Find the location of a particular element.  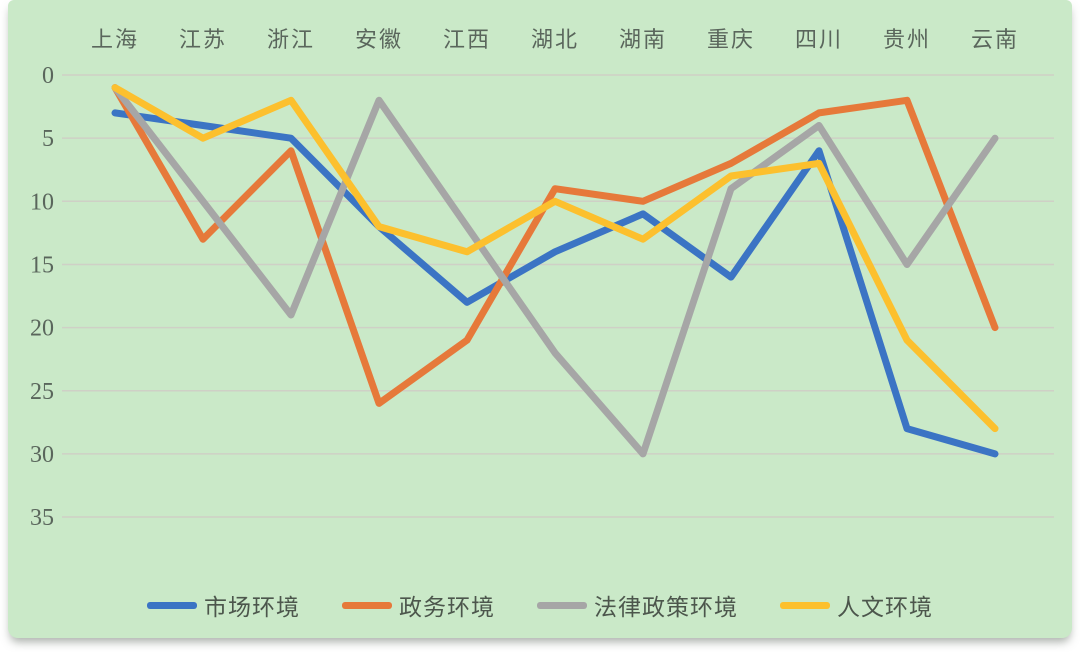

legend-label: 政务环境 is located at coordinates (447, 607).